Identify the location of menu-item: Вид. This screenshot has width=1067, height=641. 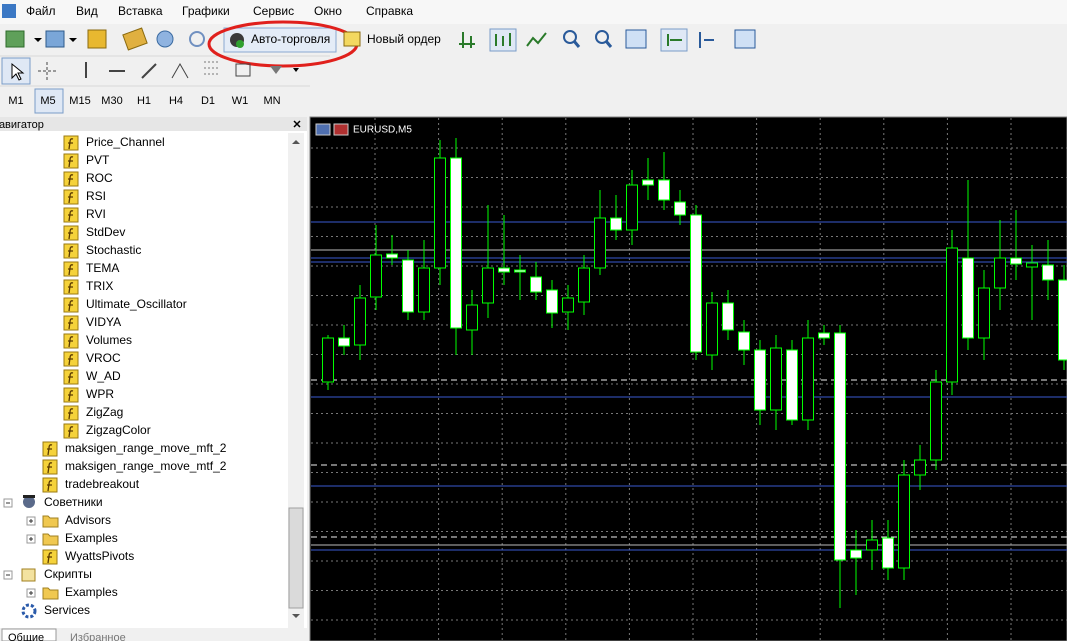
(87, 11).